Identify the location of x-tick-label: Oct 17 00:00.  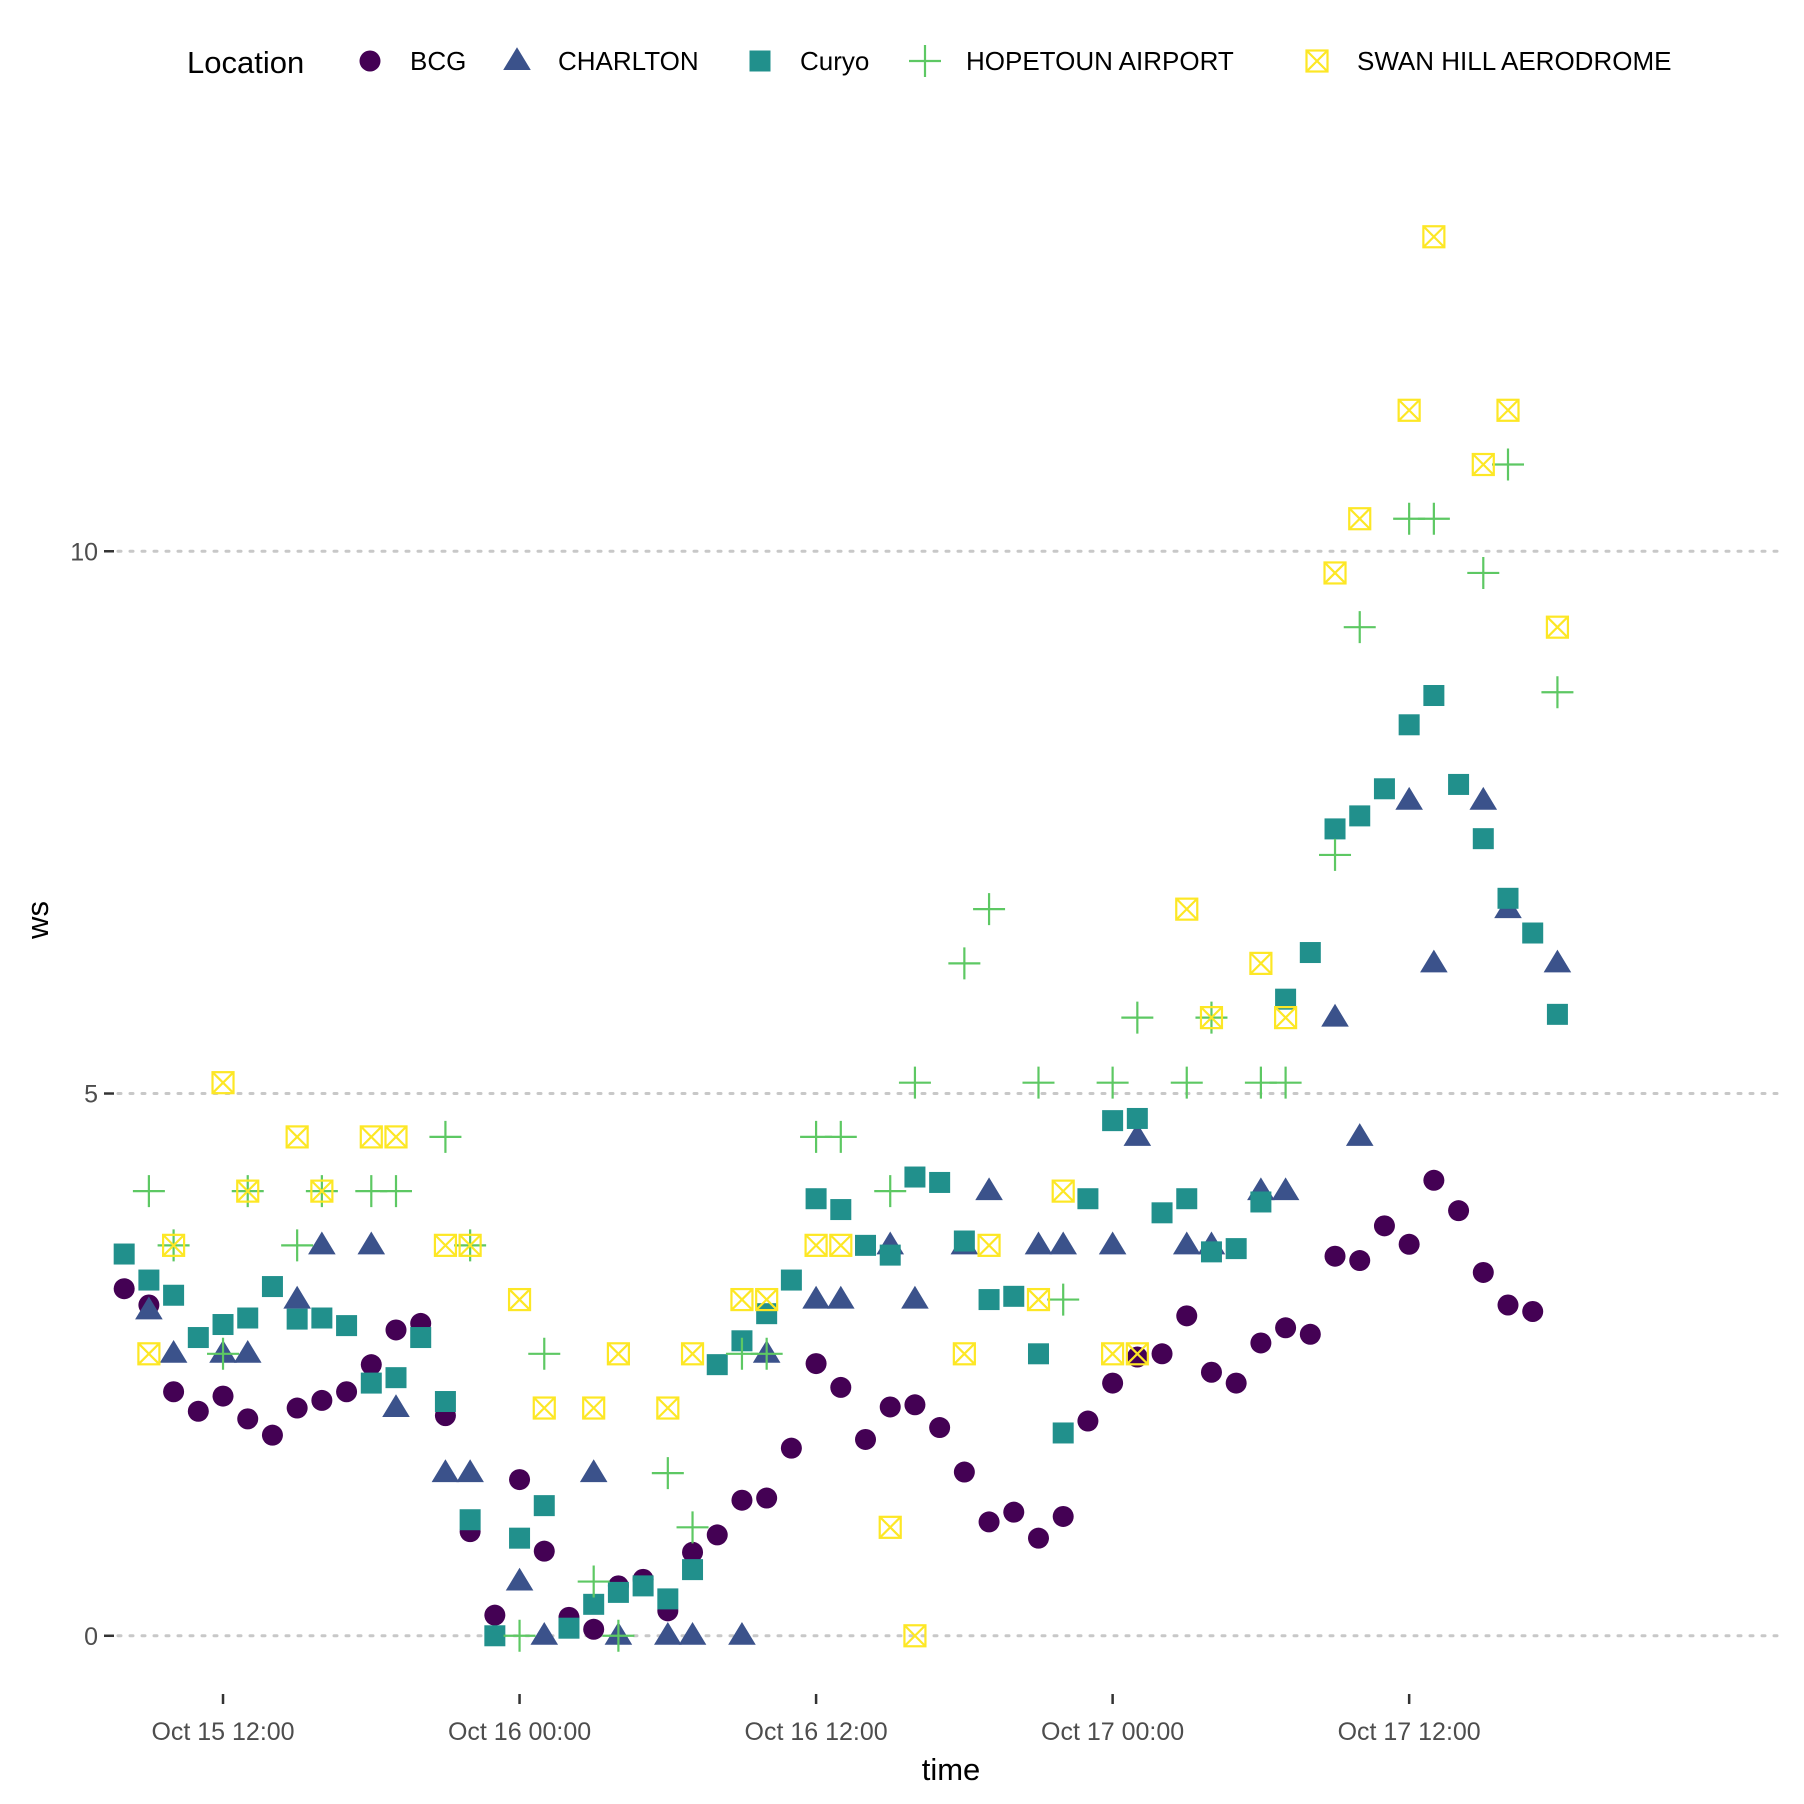
(1112, 1732).